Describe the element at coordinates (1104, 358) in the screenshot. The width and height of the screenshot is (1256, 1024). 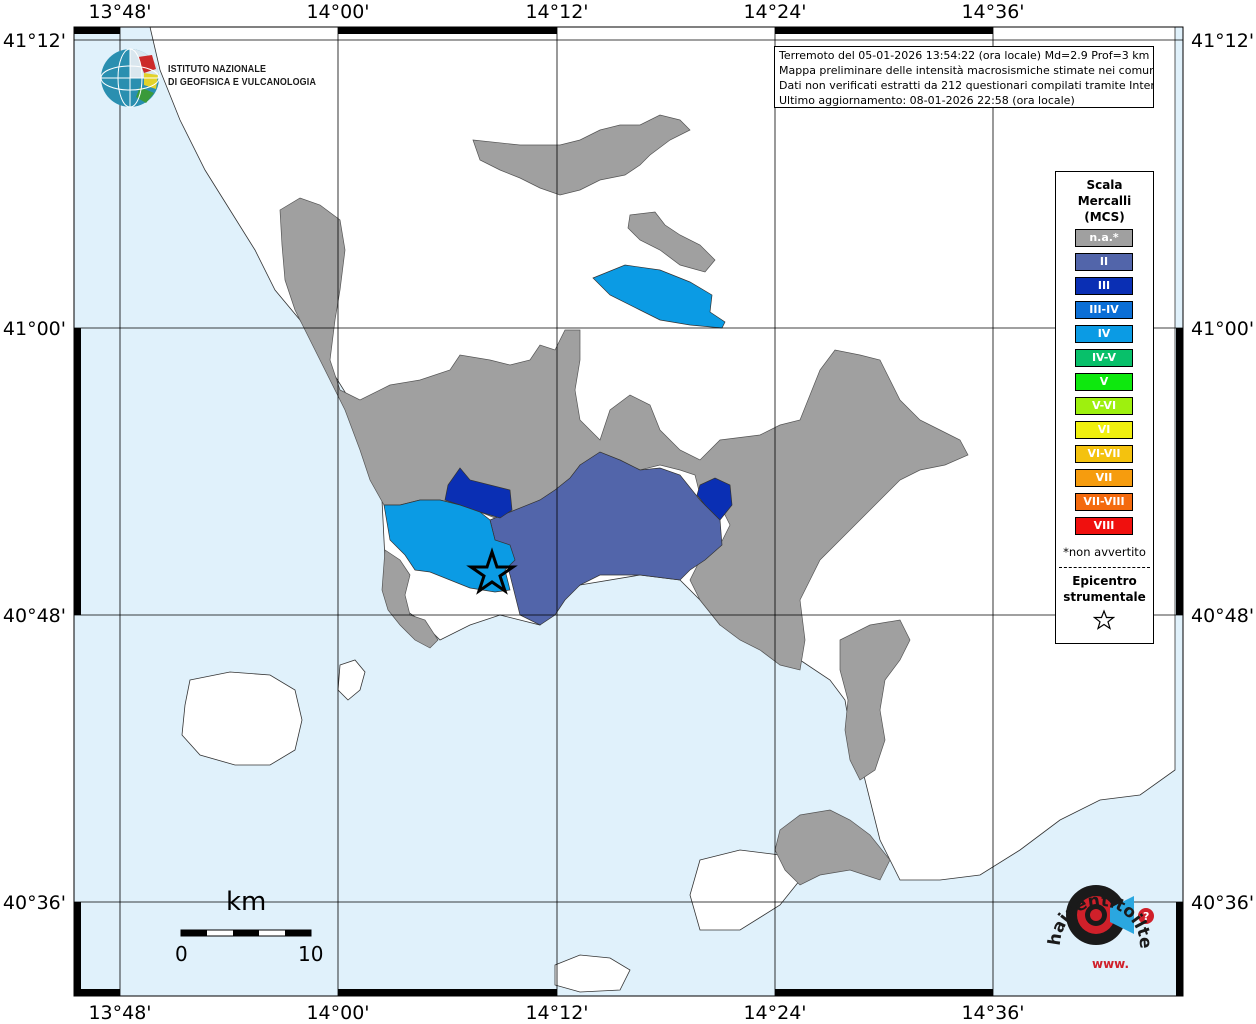
I see `legend-item: IV-V` at that location.